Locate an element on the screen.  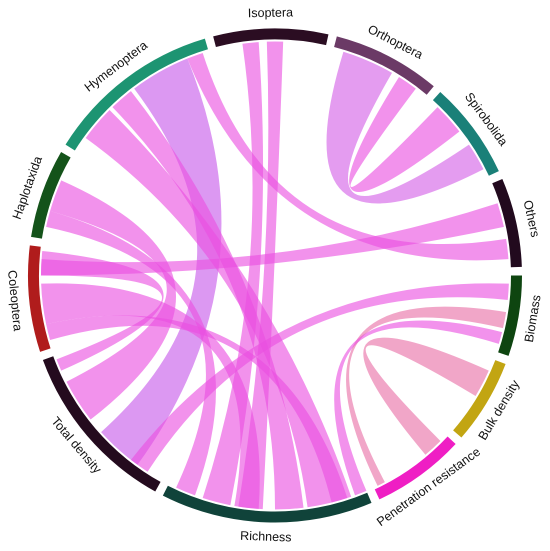
sector-arc-biomass is located at coordinates (510, 315).